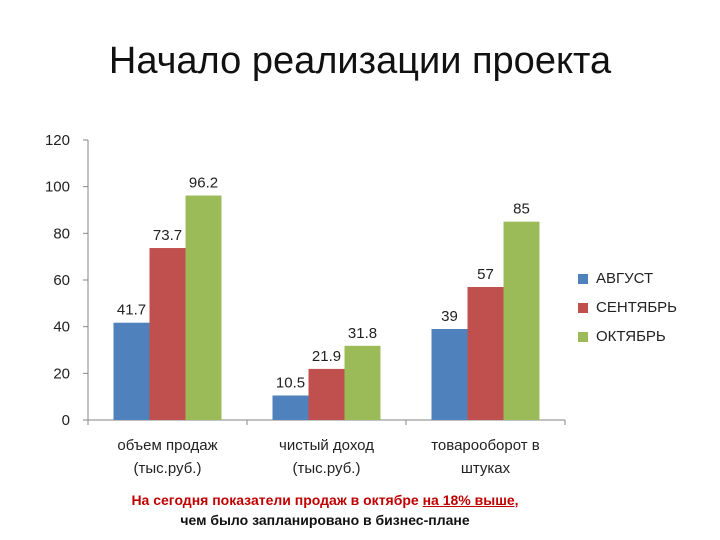 The image size is (720, 540). What do you see at coordinates (66, 420) in the screenshot?
I see `y-tick-label: 0` at bounding box center [66, 420].